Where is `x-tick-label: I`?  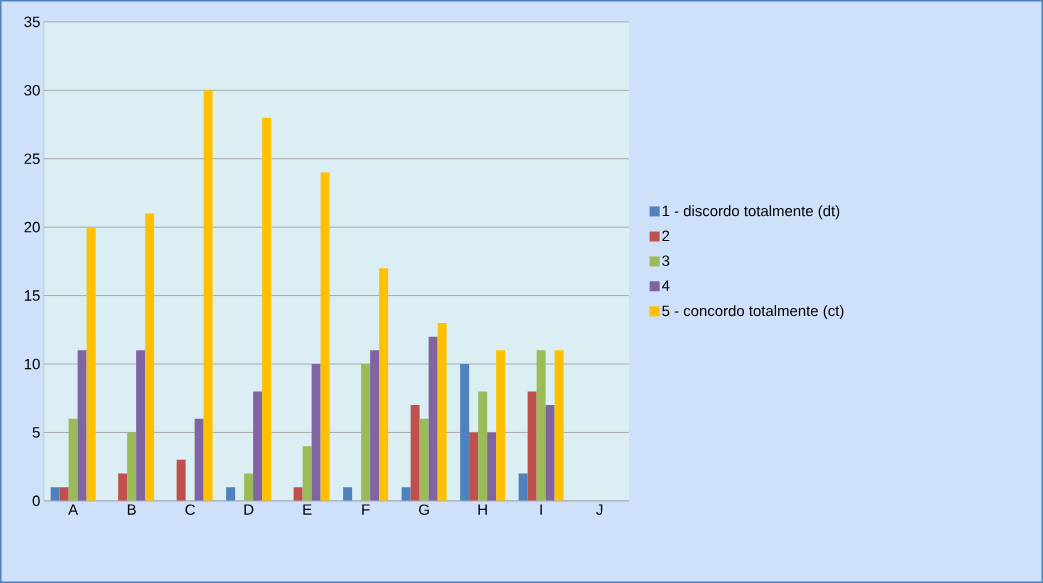 x-tick-label: I is located at coordinates (541, 509).